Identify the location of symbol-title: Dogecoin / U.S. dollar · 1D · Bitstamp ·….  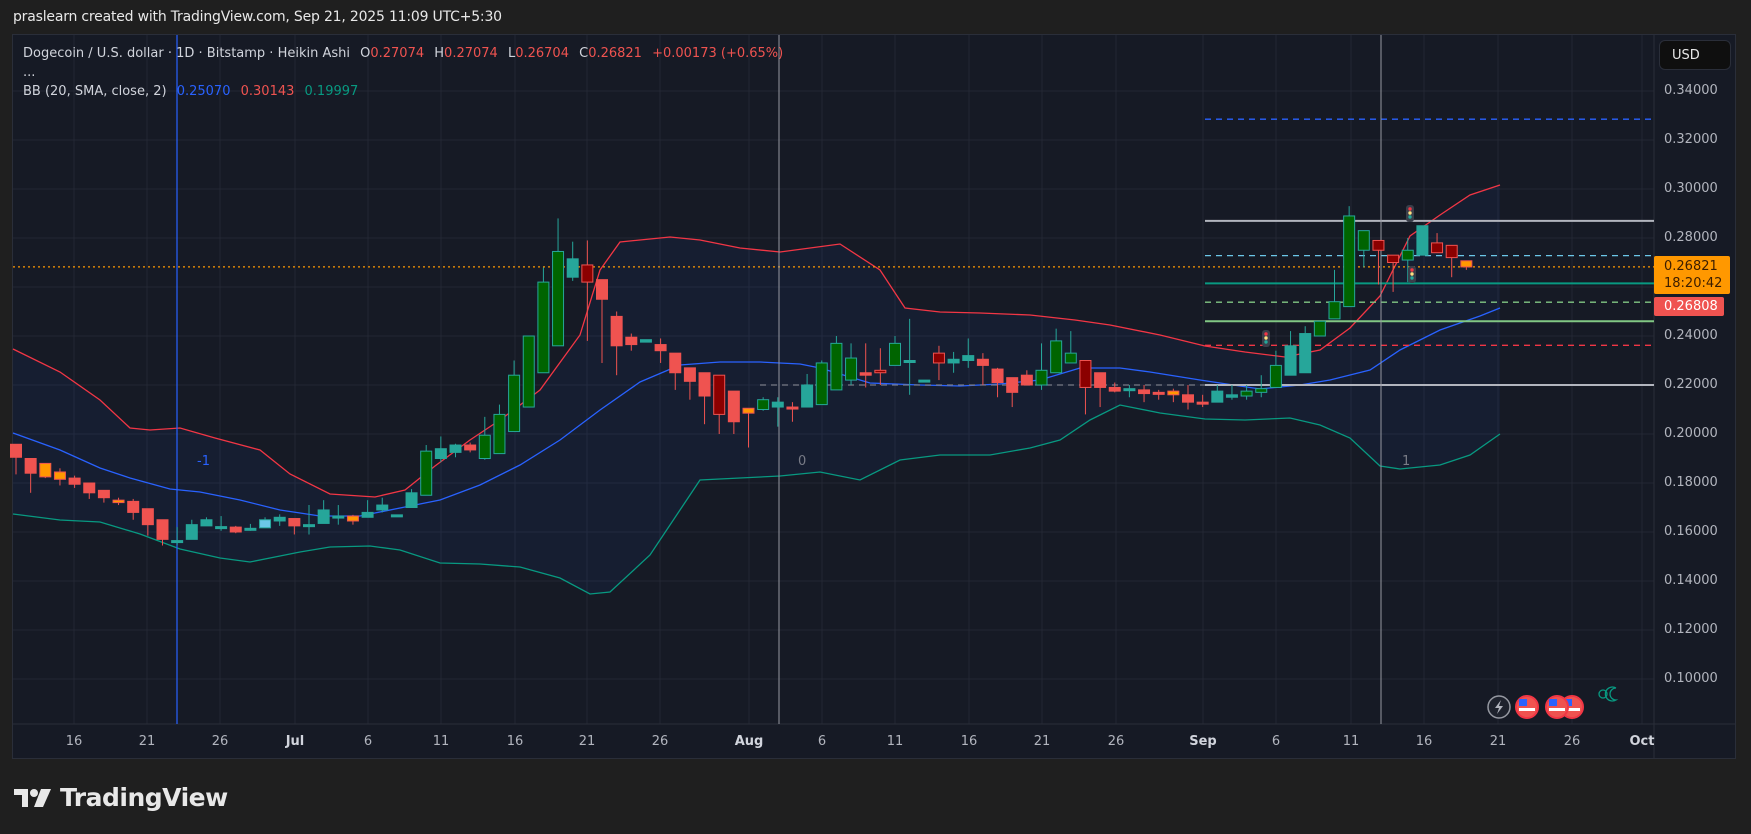
(186, 53).